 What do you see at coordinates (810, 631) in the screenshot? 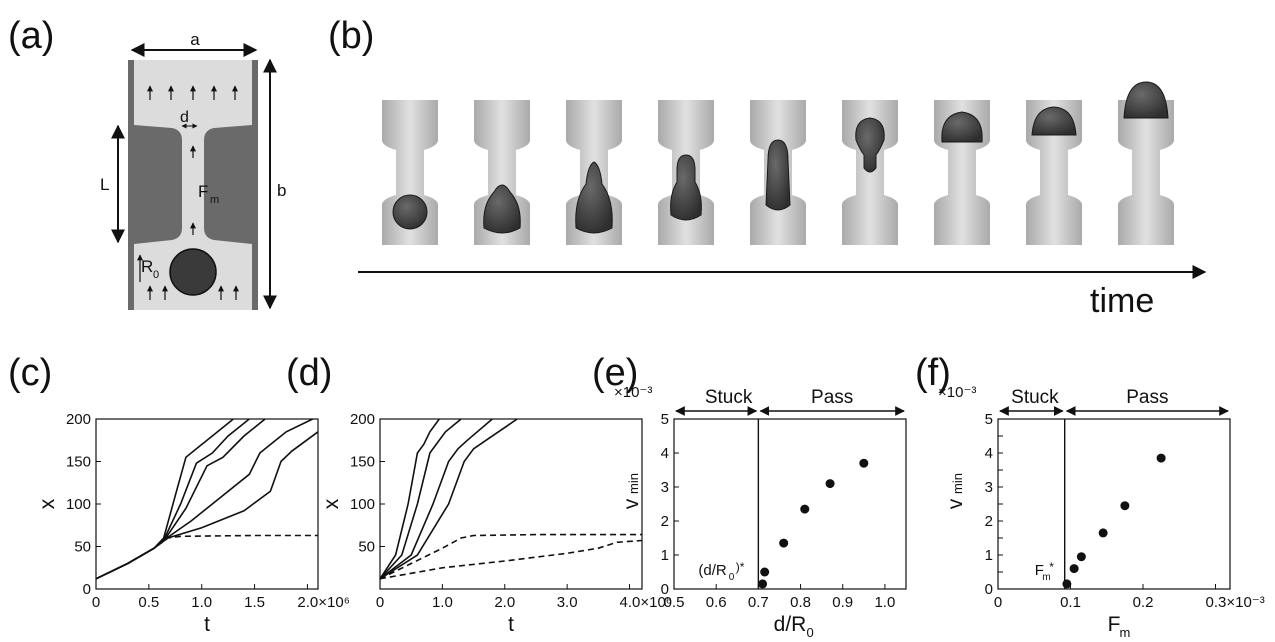
I see `x-axis-label-sub: 0` at bounding box center [810, 631].